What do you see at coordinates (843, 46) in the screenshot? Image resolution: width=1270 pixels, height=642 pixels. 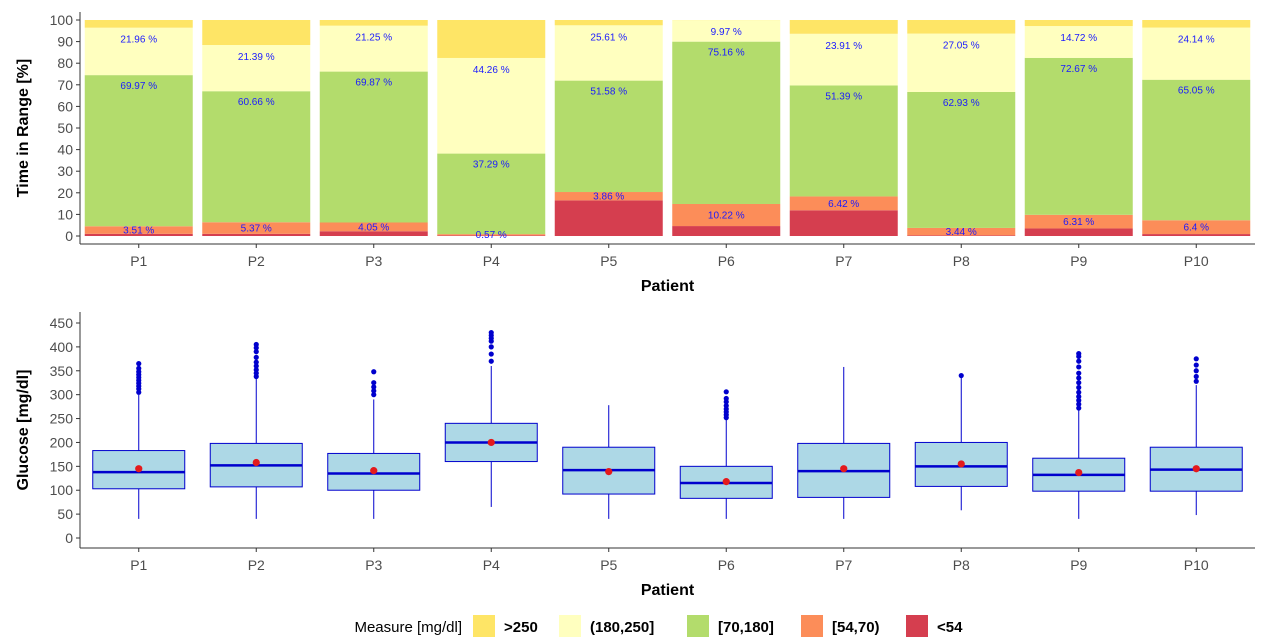 I see `percent-label: 23.91 %` at bounding box center [843, 46].